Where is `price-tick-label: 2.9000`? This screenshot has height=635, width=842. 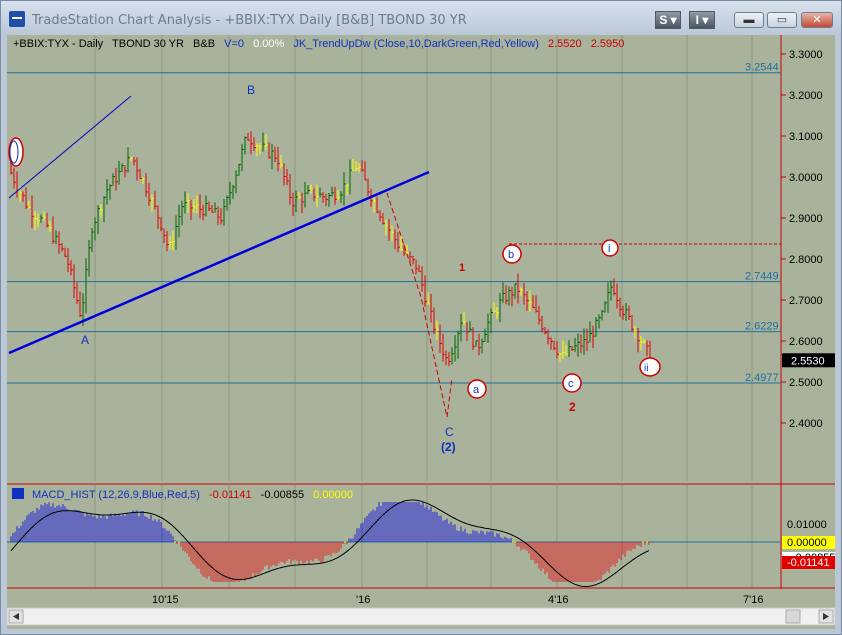 price-tick-label: 2.9000 is located at coordinates (806, 219).